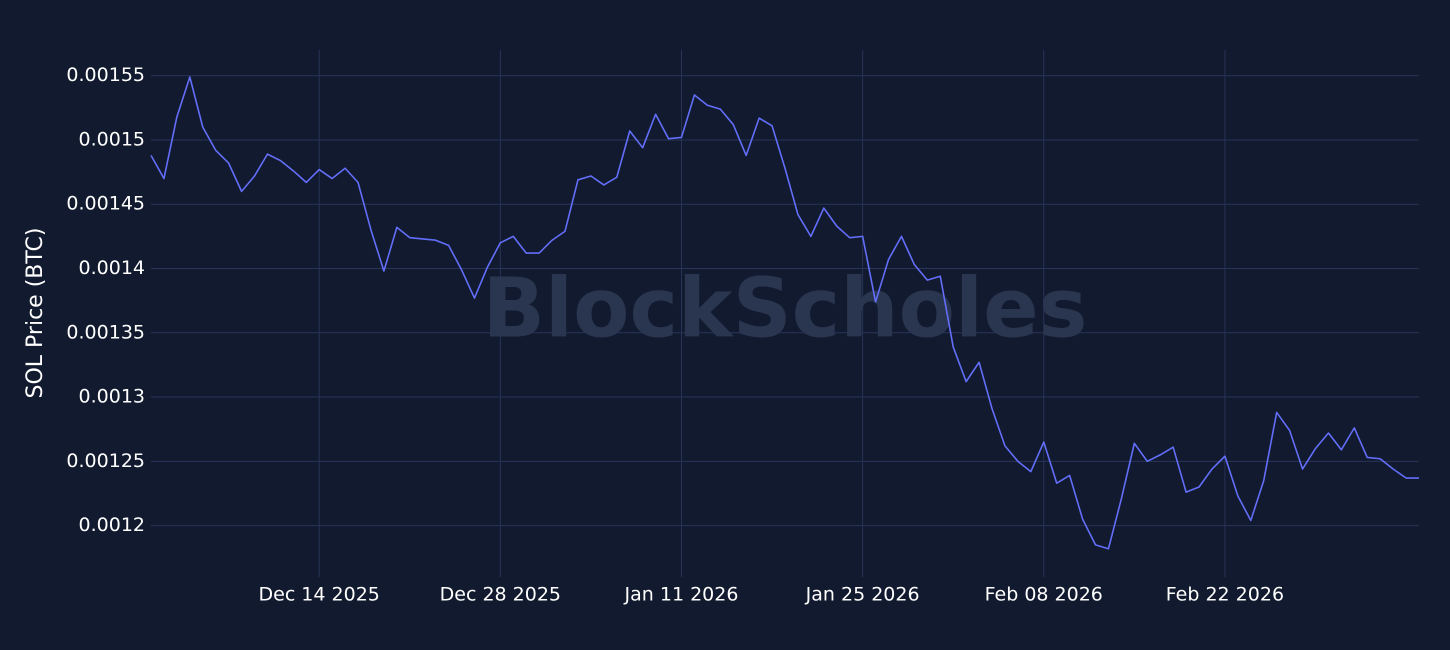 The image size is (1450, 650). Describe the element at coordinates (112, 525) in the screenshot. I see `y-tick-label: 0.0012` at that location.